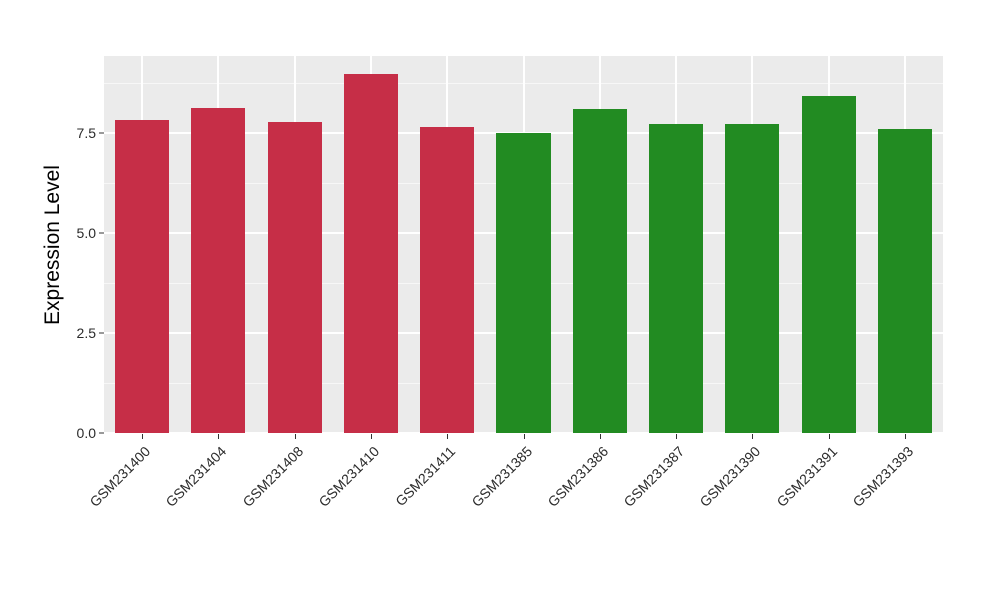 The height and width of the screenshot is (596, 1000). Describe the element at coordinates (806, 476) in the screenshot. I see `x-axis-tick-label: GSM231391` at that location.